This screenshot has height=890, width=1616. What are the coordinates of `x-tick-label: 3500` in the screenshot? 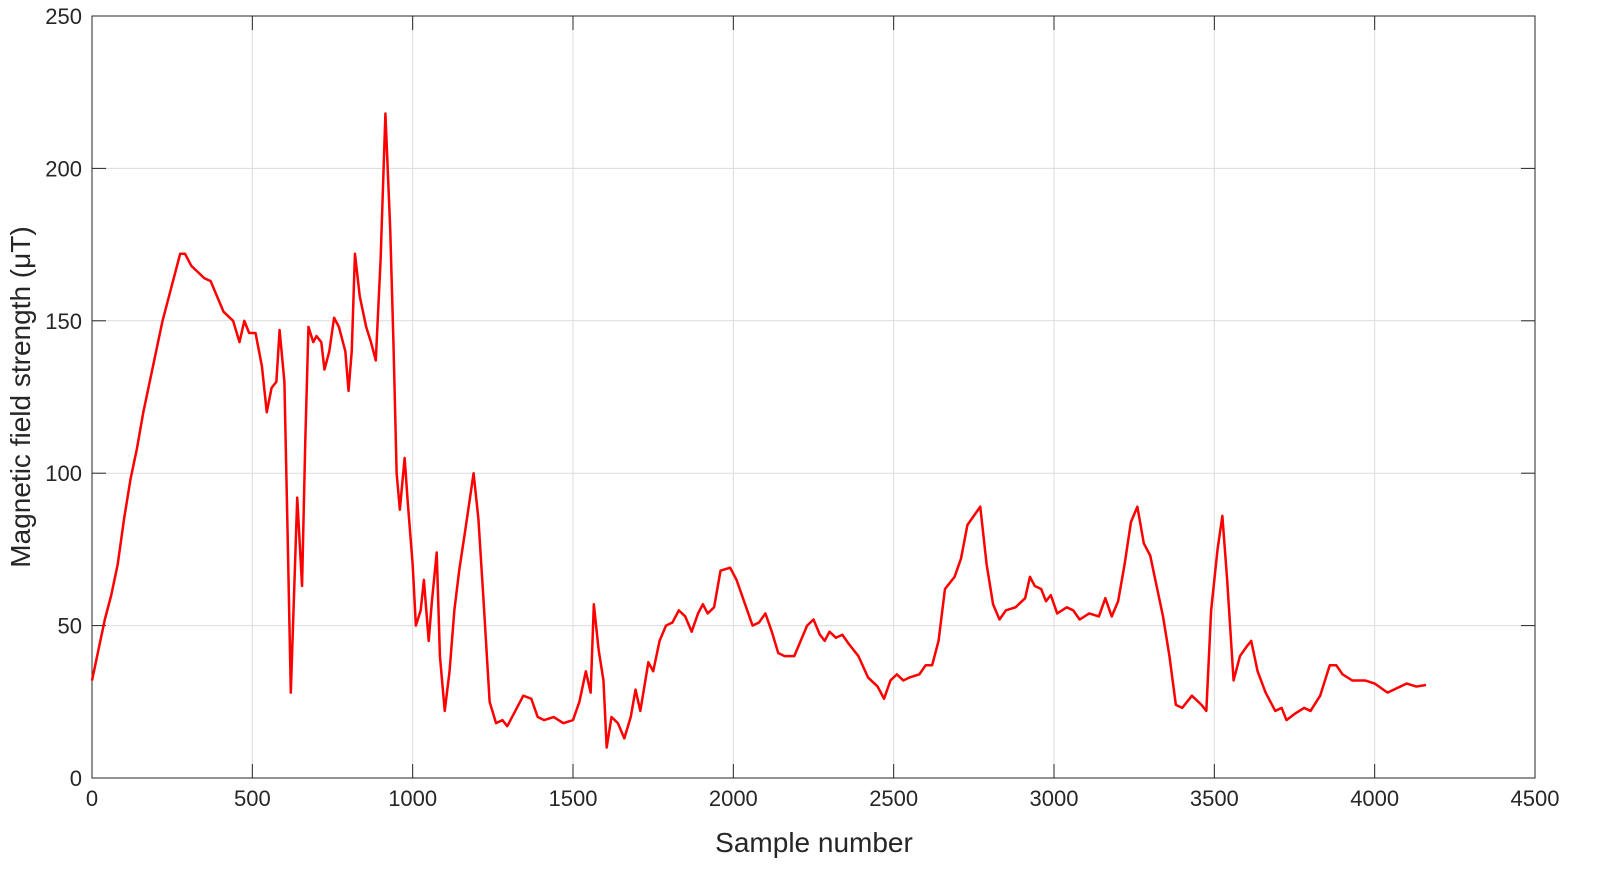 It's located at (1214, 798).